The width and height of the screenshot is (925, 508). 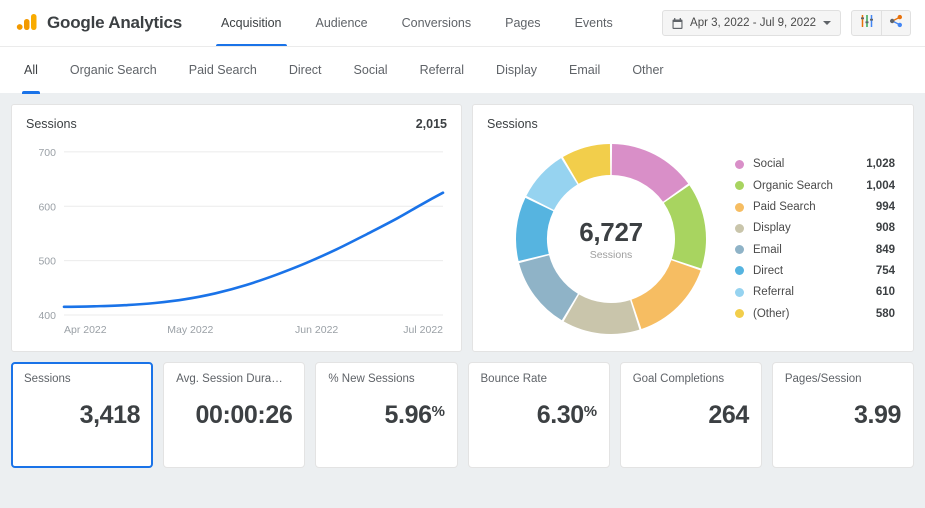 What do you see at coordinates (815, 270) in the screenshot?
I see `legend-item-direct: Direct 754` at bounding box center [815, 270].